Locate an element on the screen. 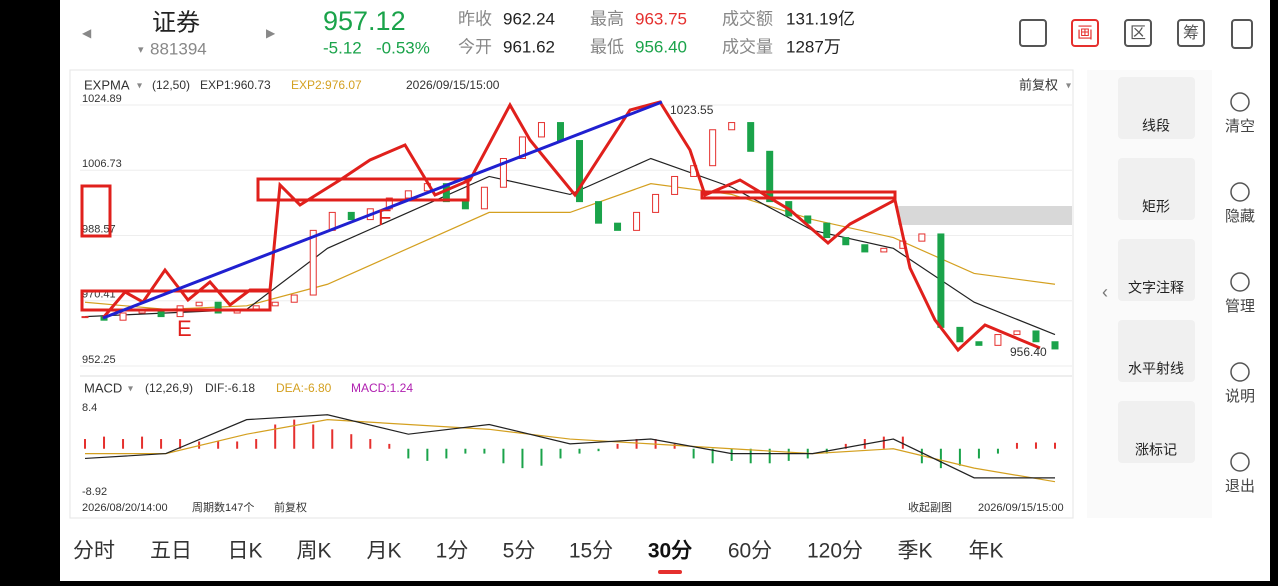 The image size is (1278, 586). header-button-label: 画 is located at coordinates (1085, 33).